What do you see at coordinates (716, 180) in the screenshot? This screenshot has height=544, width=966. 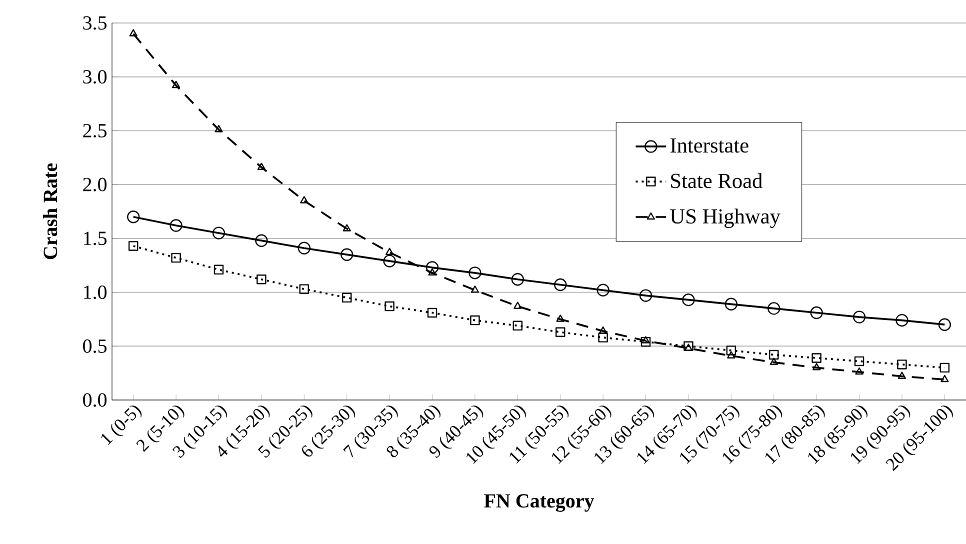 I see `legend-label: State Road` at bounding box center [716, 180].